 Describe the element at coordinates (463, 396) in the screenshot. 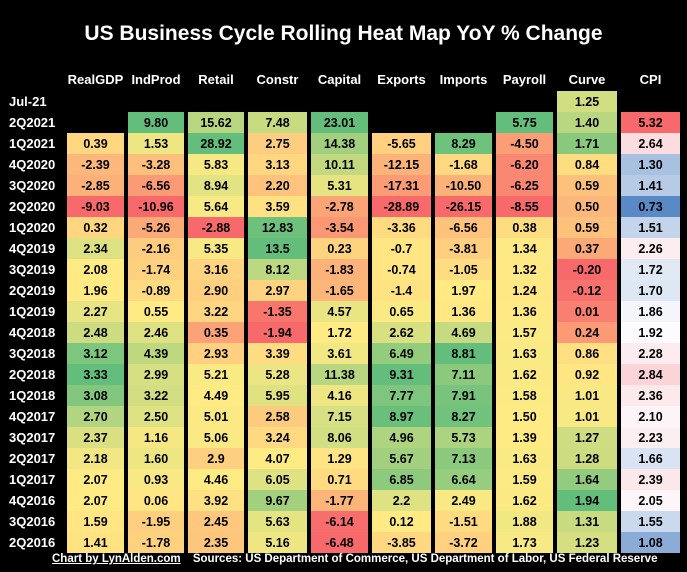

I see `cell-value: 7.91` at that location.